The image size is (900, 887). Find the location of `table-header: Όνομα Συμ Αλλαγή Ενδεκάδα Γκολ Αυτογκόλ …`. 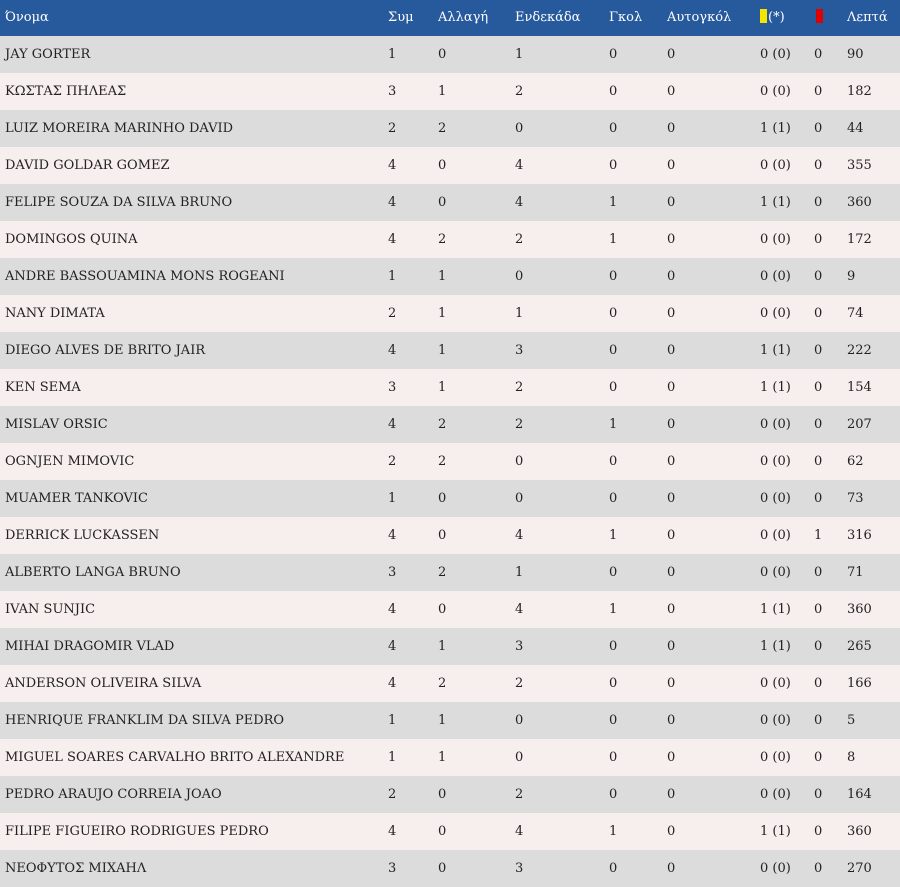

table-header: Όνομα Συμ Αλλαγή Ενδεκάδα Γκολ Αυτογκόλ … is located at coordinates (450, 18).